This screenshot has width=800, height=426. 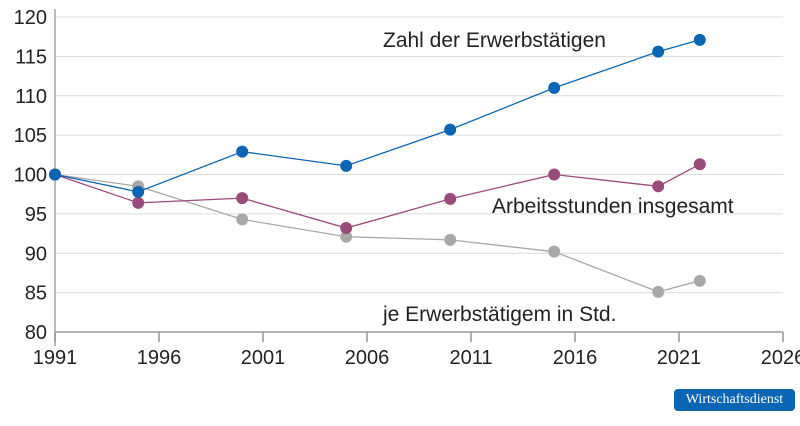 What do you see at coordinates (499, 314) in the screenshot?
I see `series-label: je Erwerbstätigem in Std.` at bounding box center [499, 314].